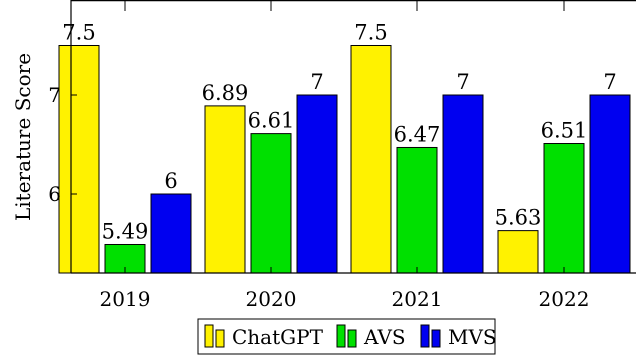 Image resolution: width=636 pixels, height=360 pixels. What do you see at coordinates (278, 337) in the screenshot?
I see `legend-label-chatgpt: ChatGPT` at bounding box center [278, 337].